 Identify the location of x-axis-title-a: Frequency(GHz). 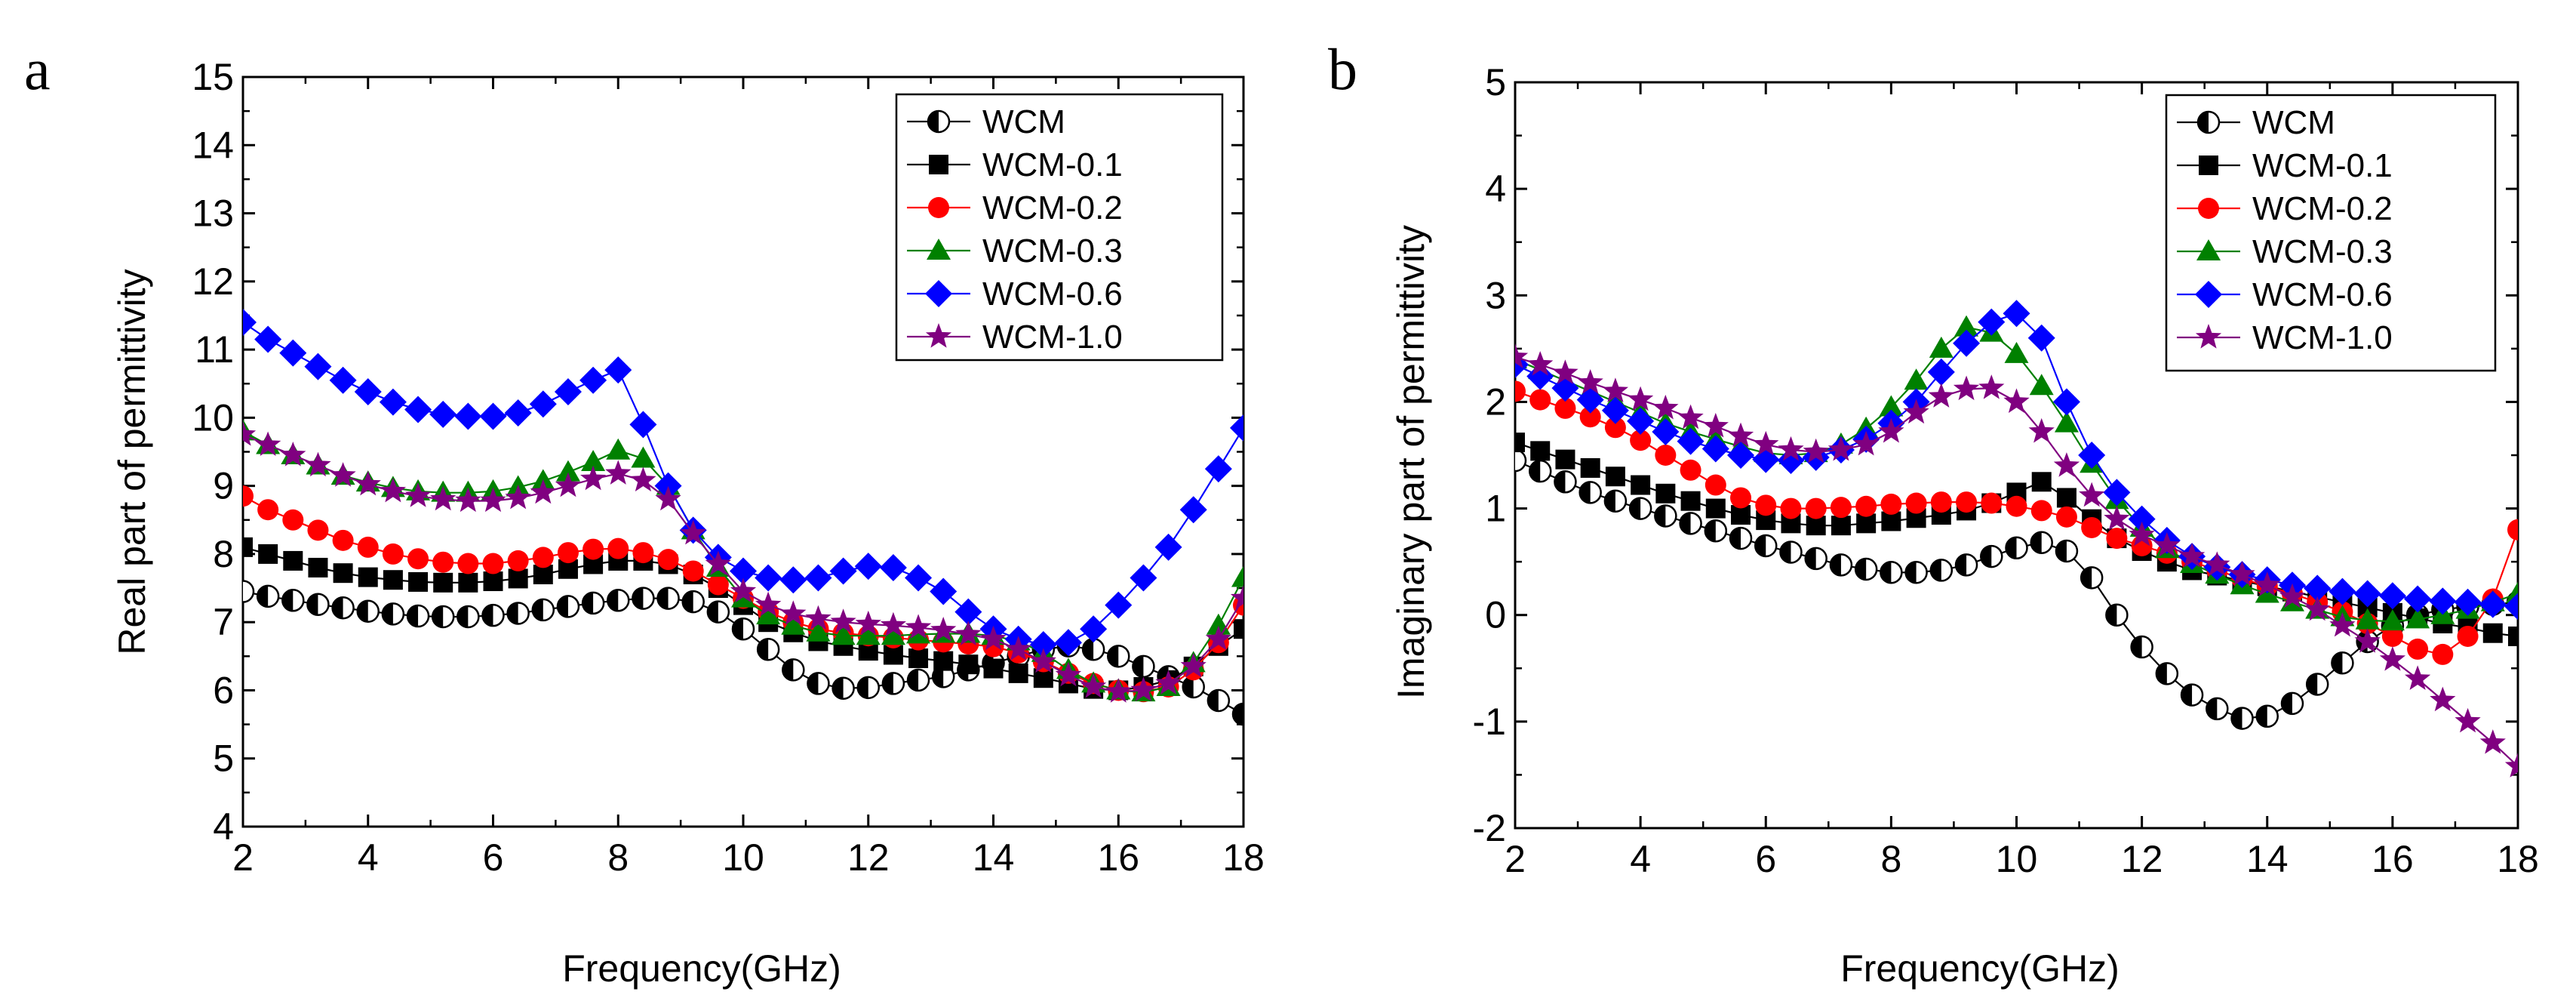
(701, 969).